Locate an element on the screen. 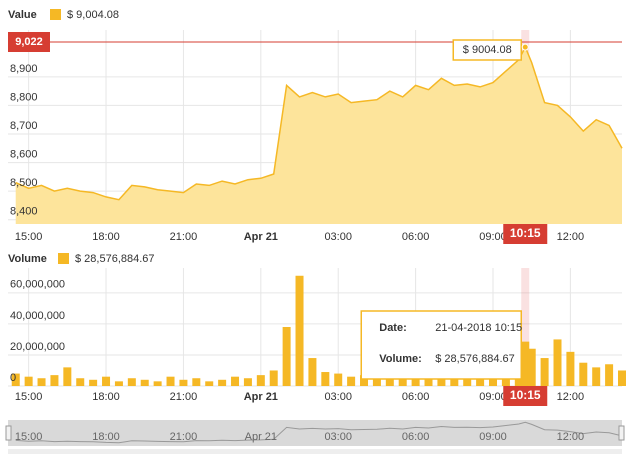 The width and height of the screenshot is (640, 456). navigator-tick-label: 03:00 is located at coordinates (338, 437).